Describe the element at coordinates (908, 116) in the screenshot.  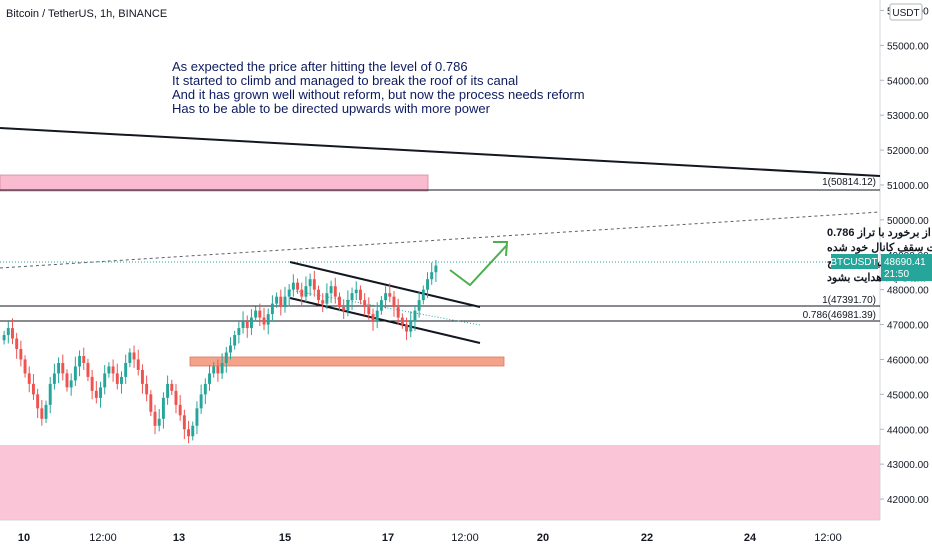
I see `y-tick-label: 53000.00` at that location.